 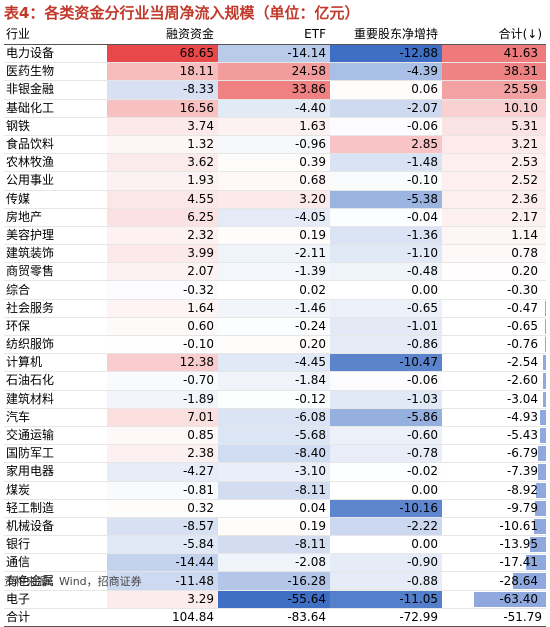 I want to click on shareholder-cell: -0.86, so click(x=386, y=345).